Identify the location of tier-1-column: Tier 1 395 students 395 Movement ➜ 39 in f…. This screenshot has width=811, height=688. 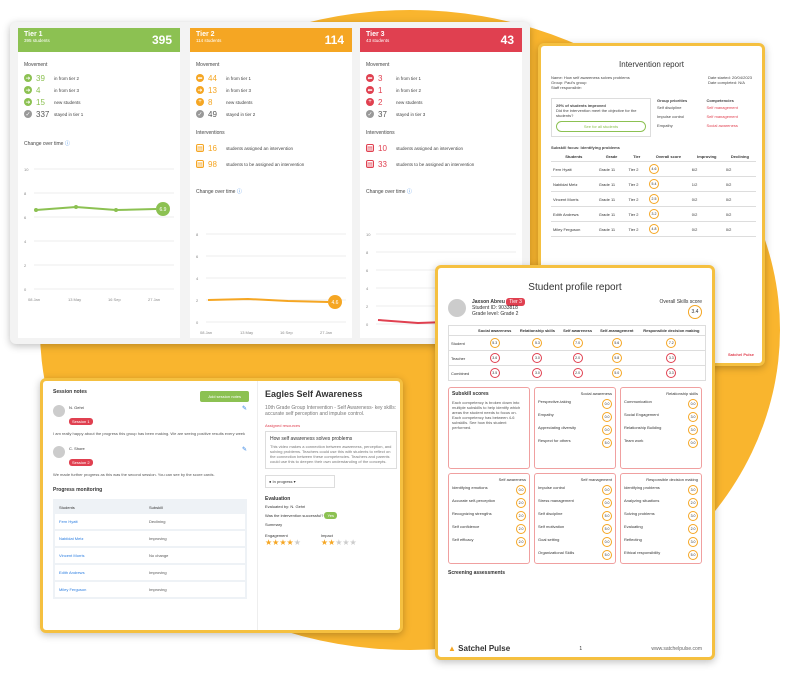
(99, 183).